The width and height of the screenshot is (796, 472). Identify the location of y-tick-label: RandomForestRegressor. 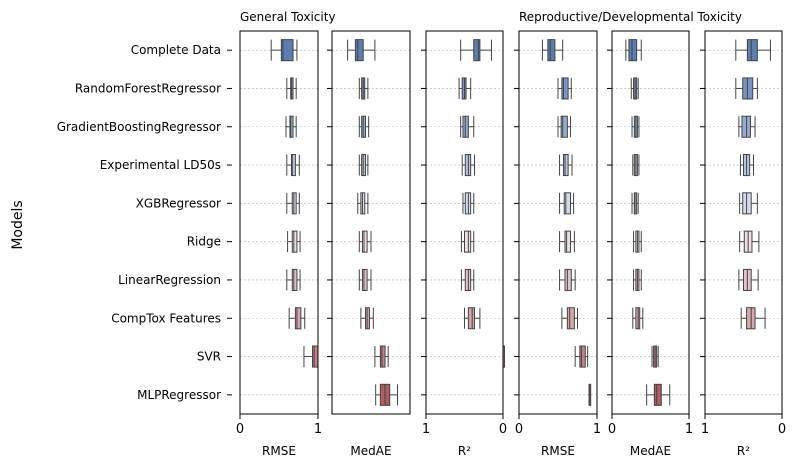
(148, 88).